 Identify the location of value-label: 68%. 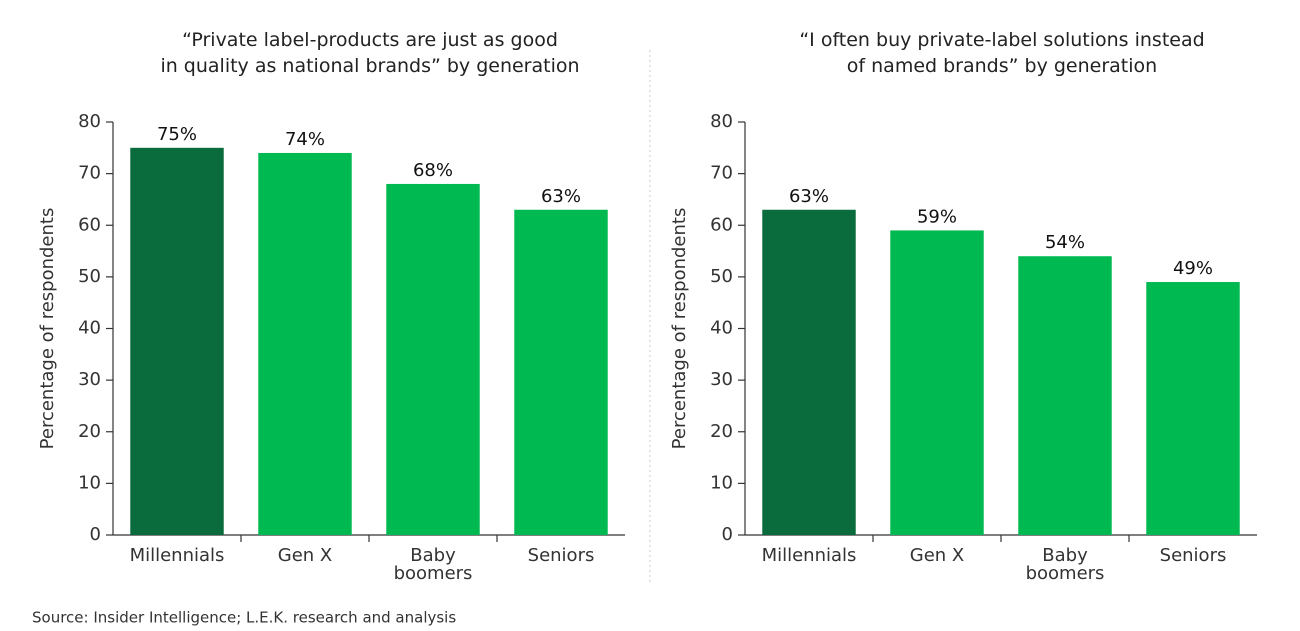
(433, 170).